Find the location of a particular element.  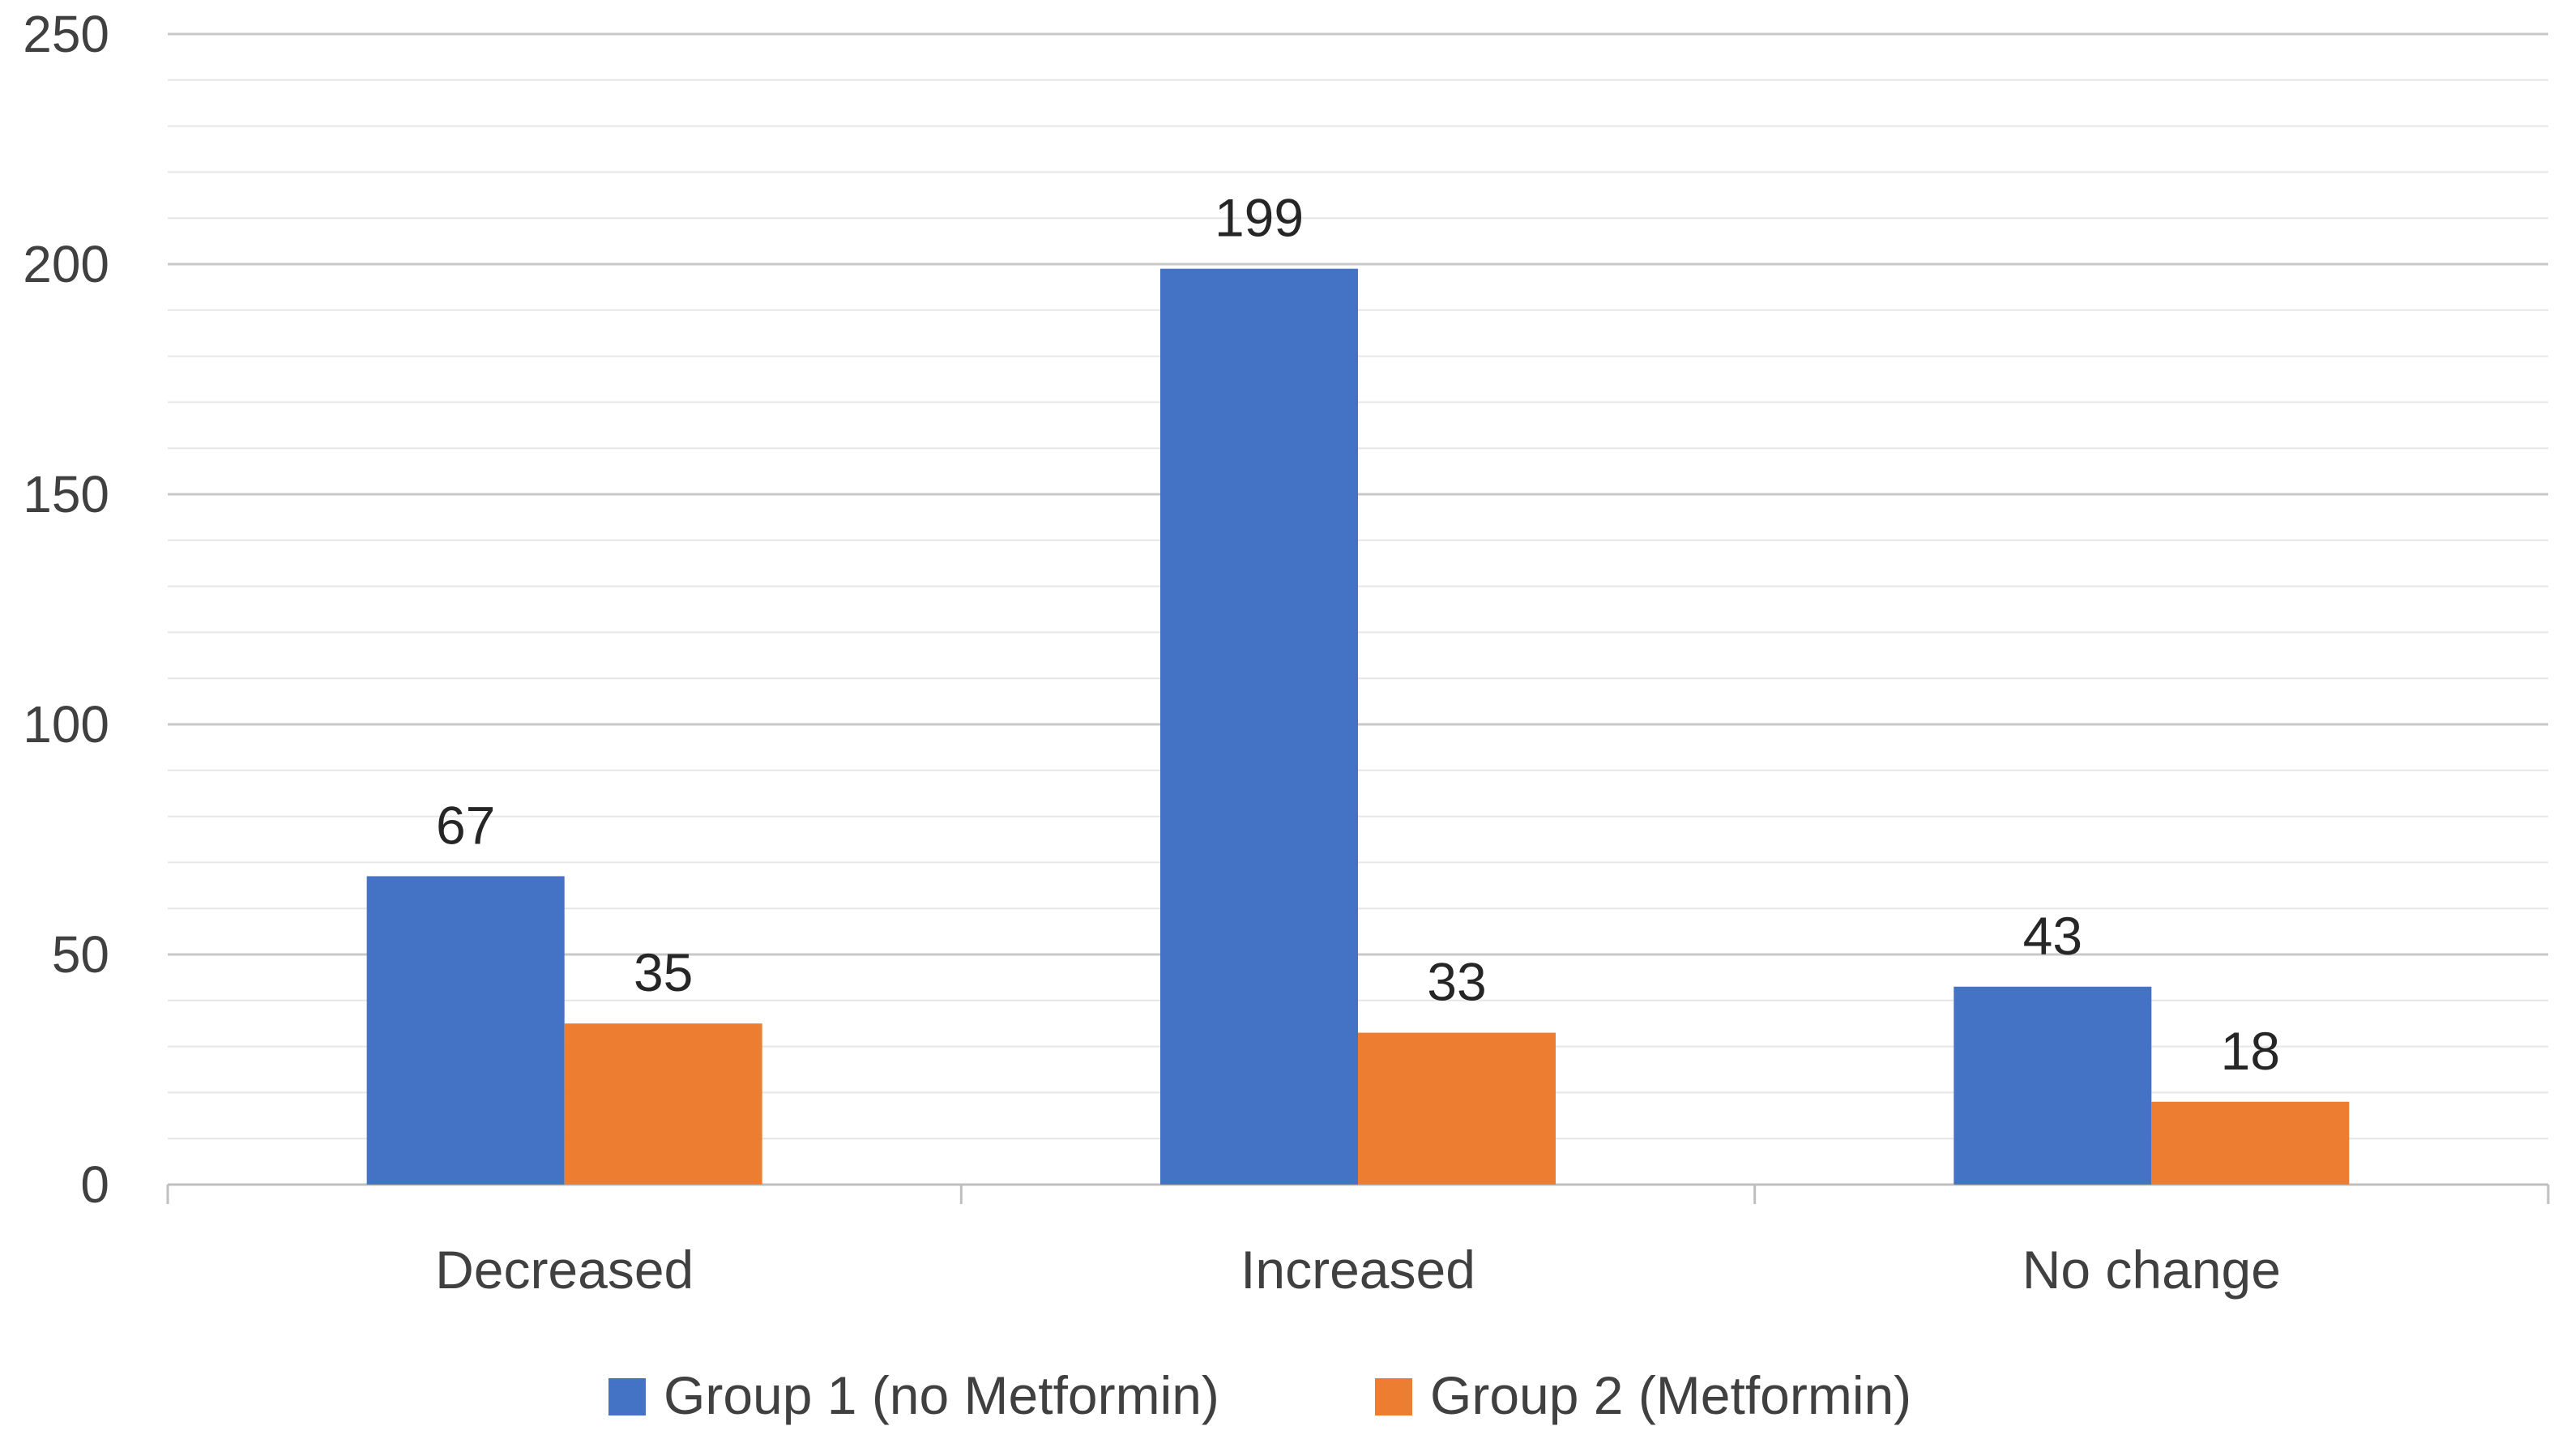

data-label: 18 is located at coordinates (2250, 1051).